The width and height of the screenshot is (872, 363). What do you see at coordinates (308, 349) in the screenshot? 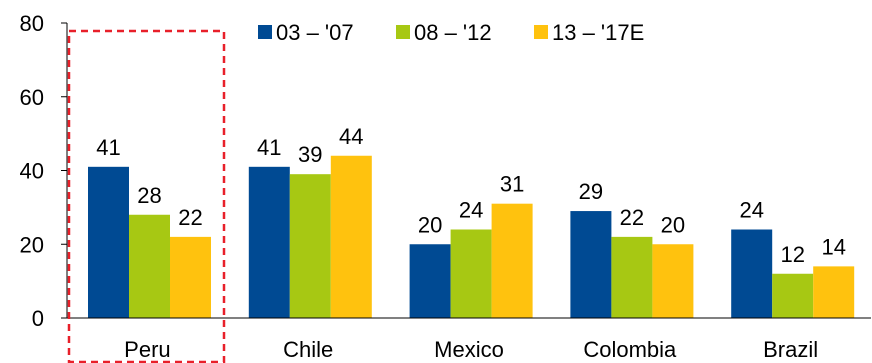
I see `category-label: Chile` at bounding box center [308, 349].